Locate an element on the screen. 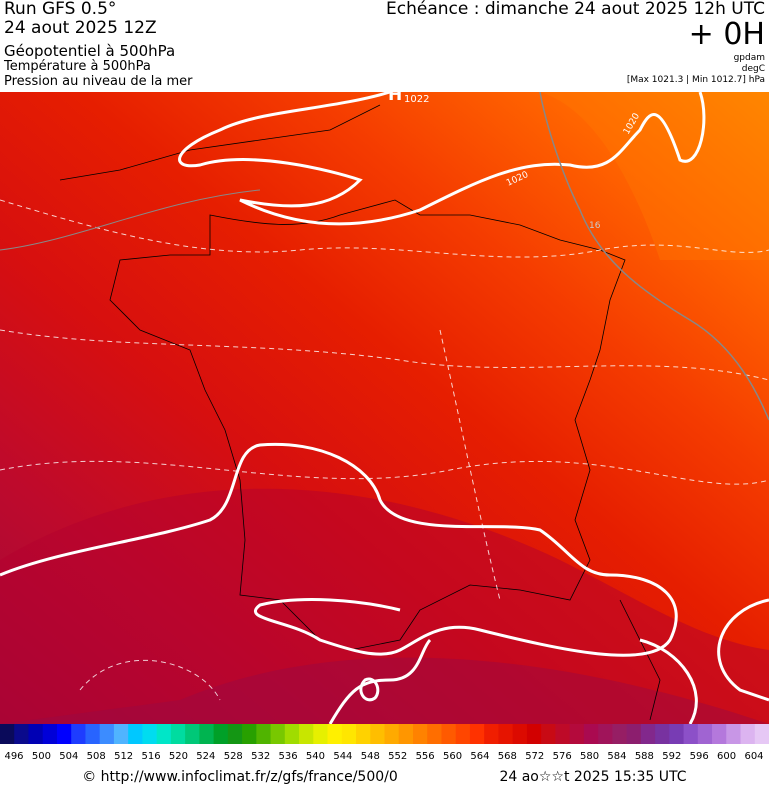 This screenshot has height=786, width=769. legend-tick-label: 552 is located at coordinates (397, 756).